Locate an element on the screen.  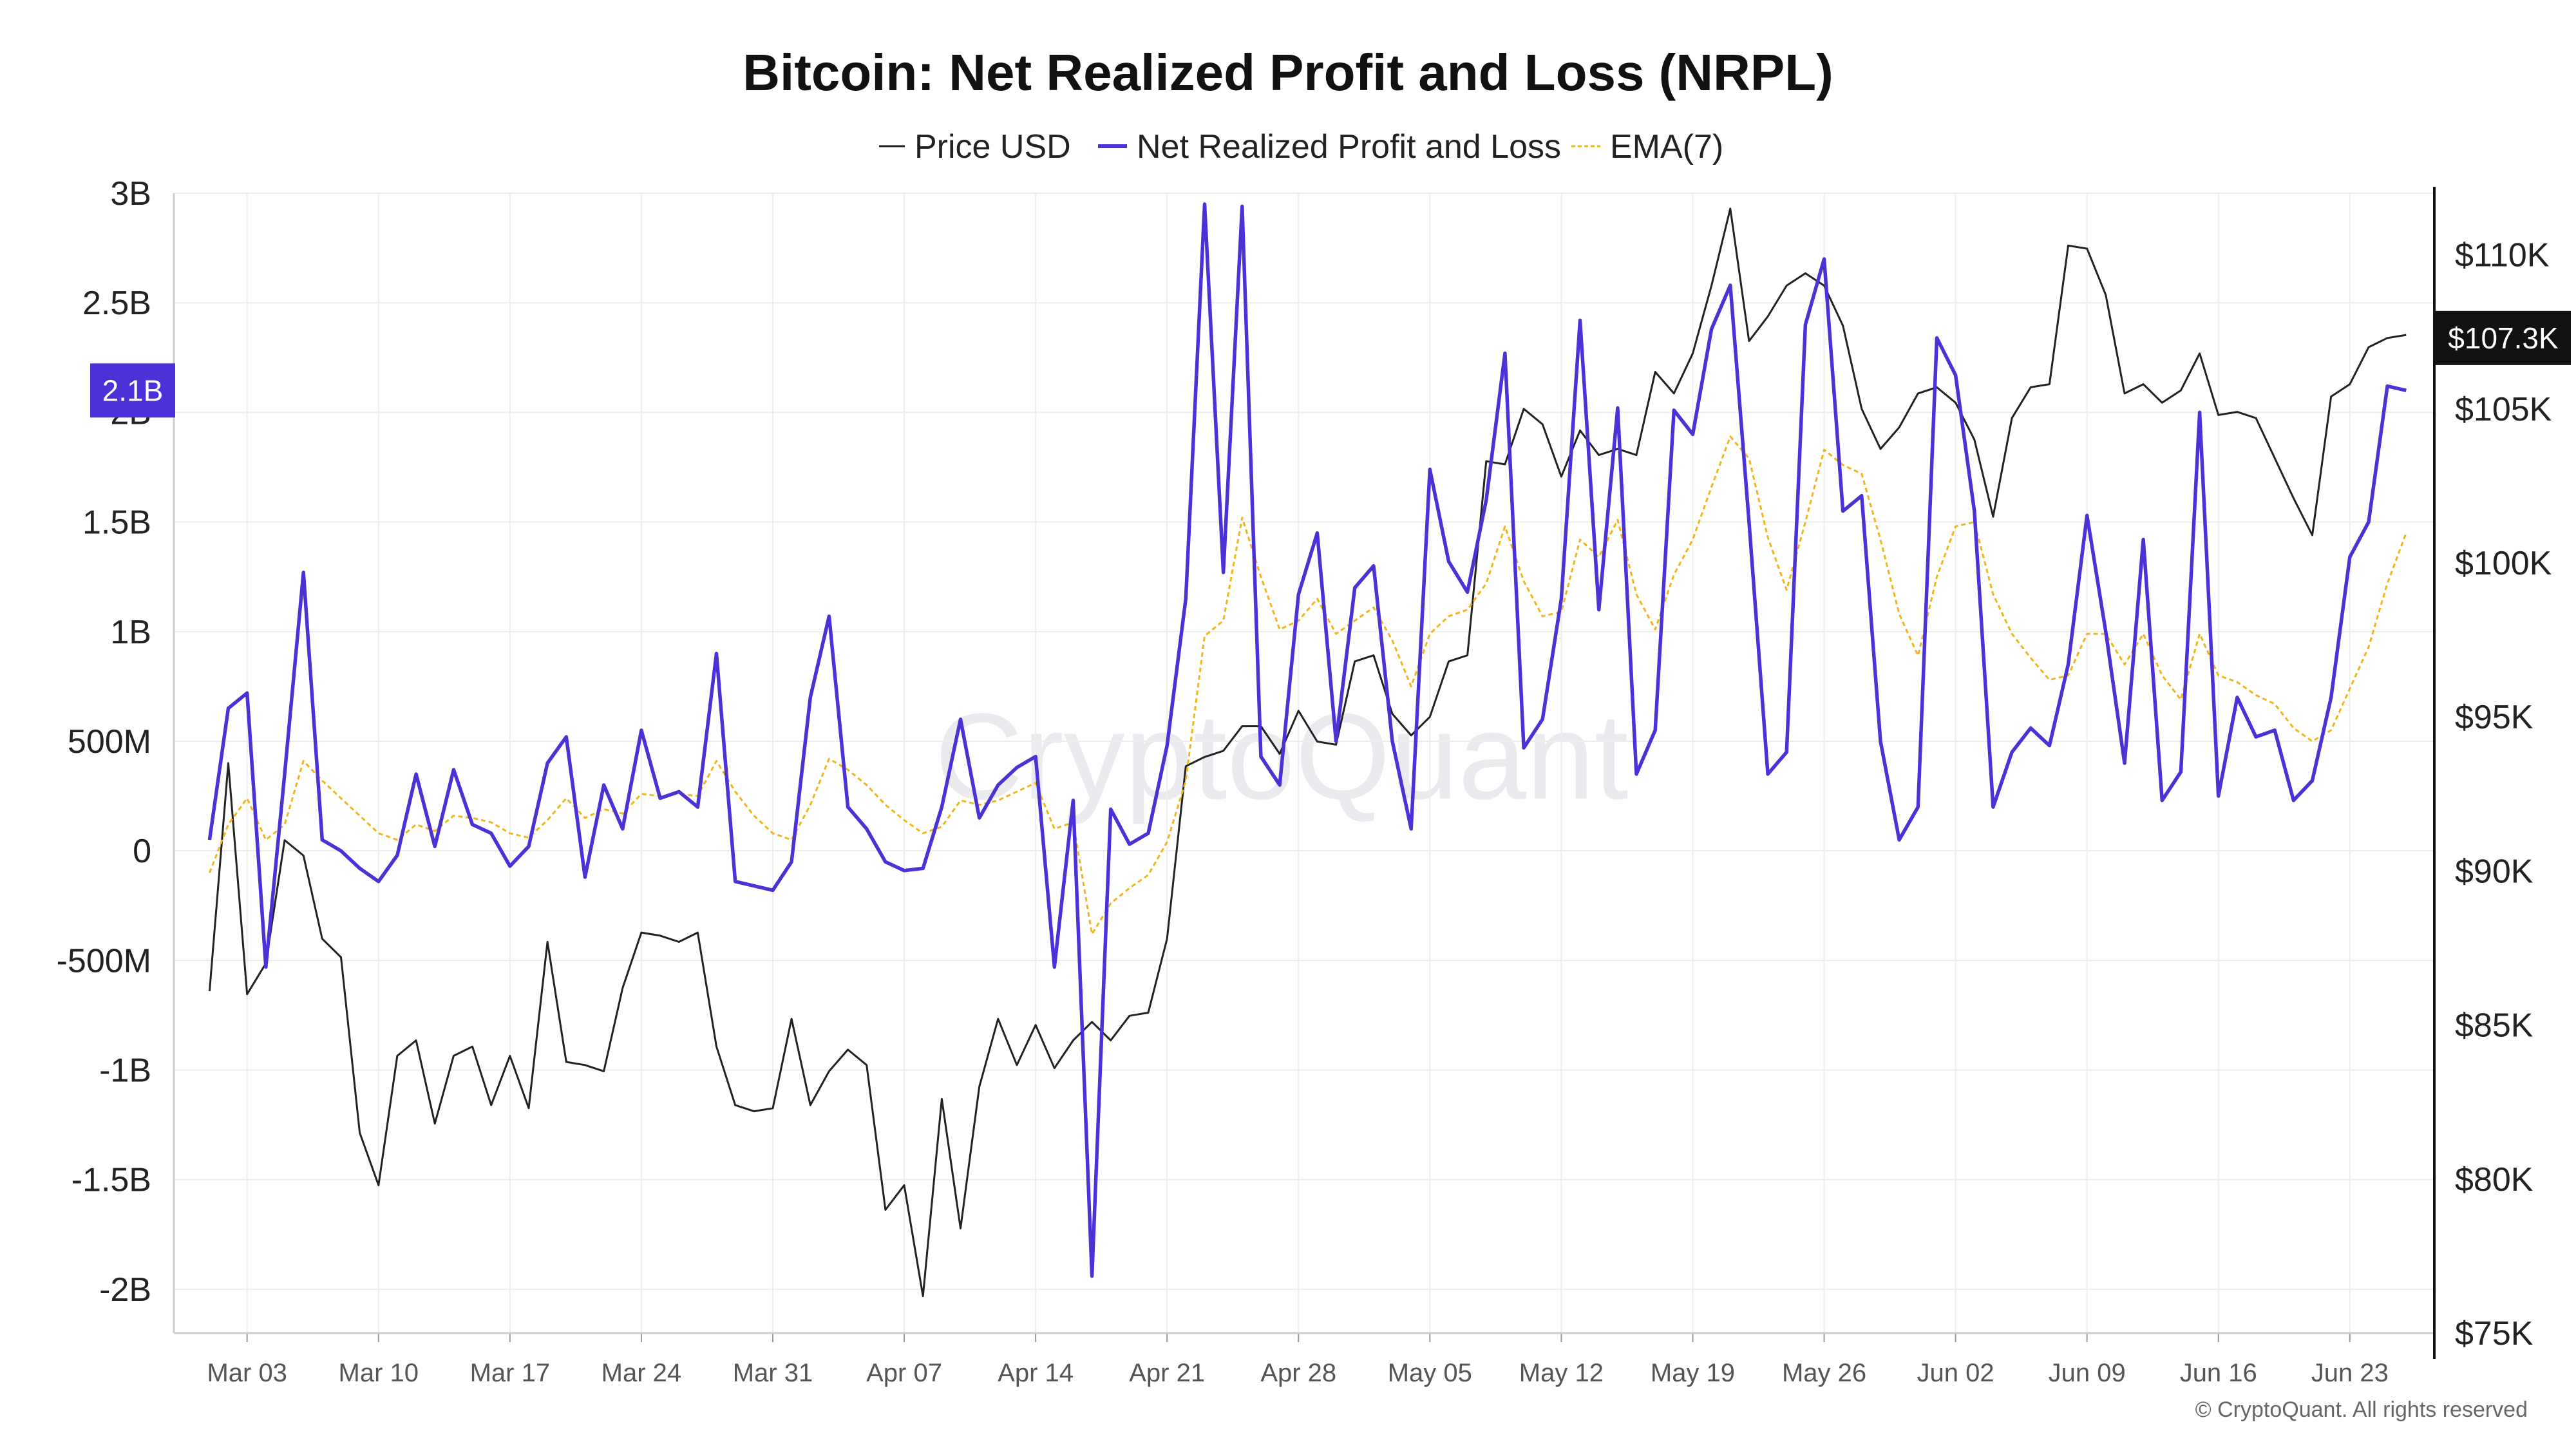
x-tick-label: Mar 17 is located at coordinates (511, 1373).